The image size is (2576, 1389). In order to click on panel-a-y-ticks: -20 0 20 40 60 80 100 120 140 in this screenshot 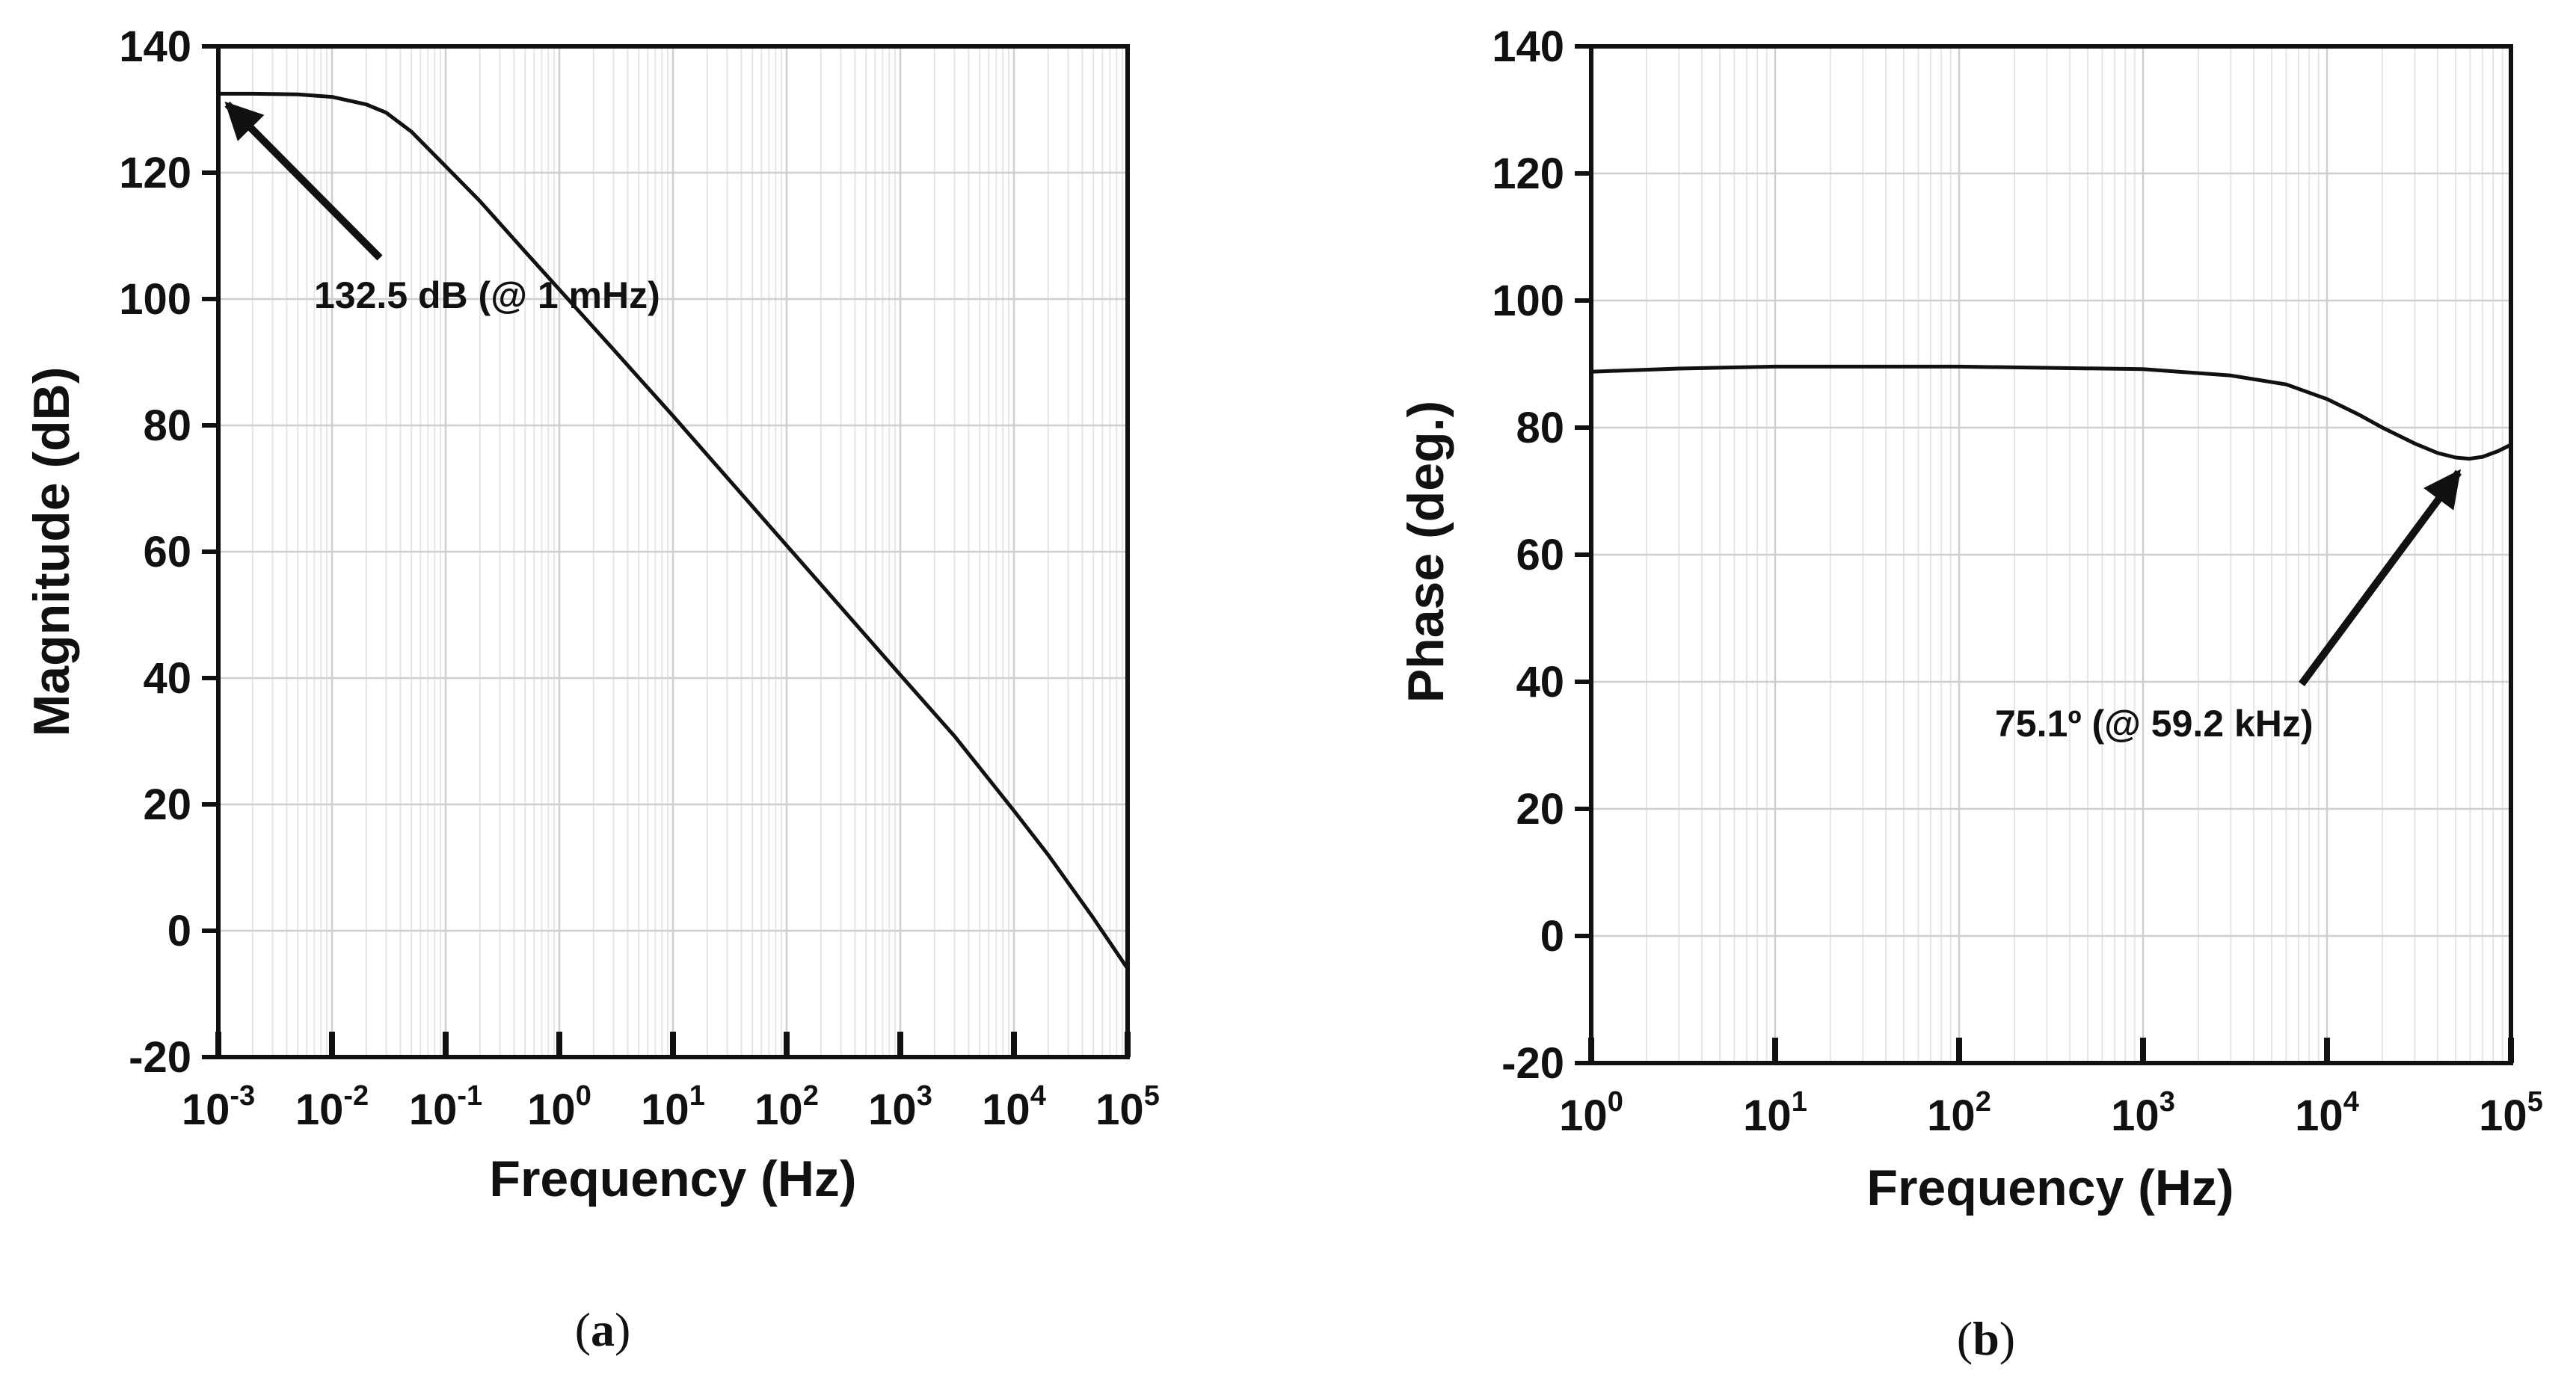, I will do `click(168, 552)`.